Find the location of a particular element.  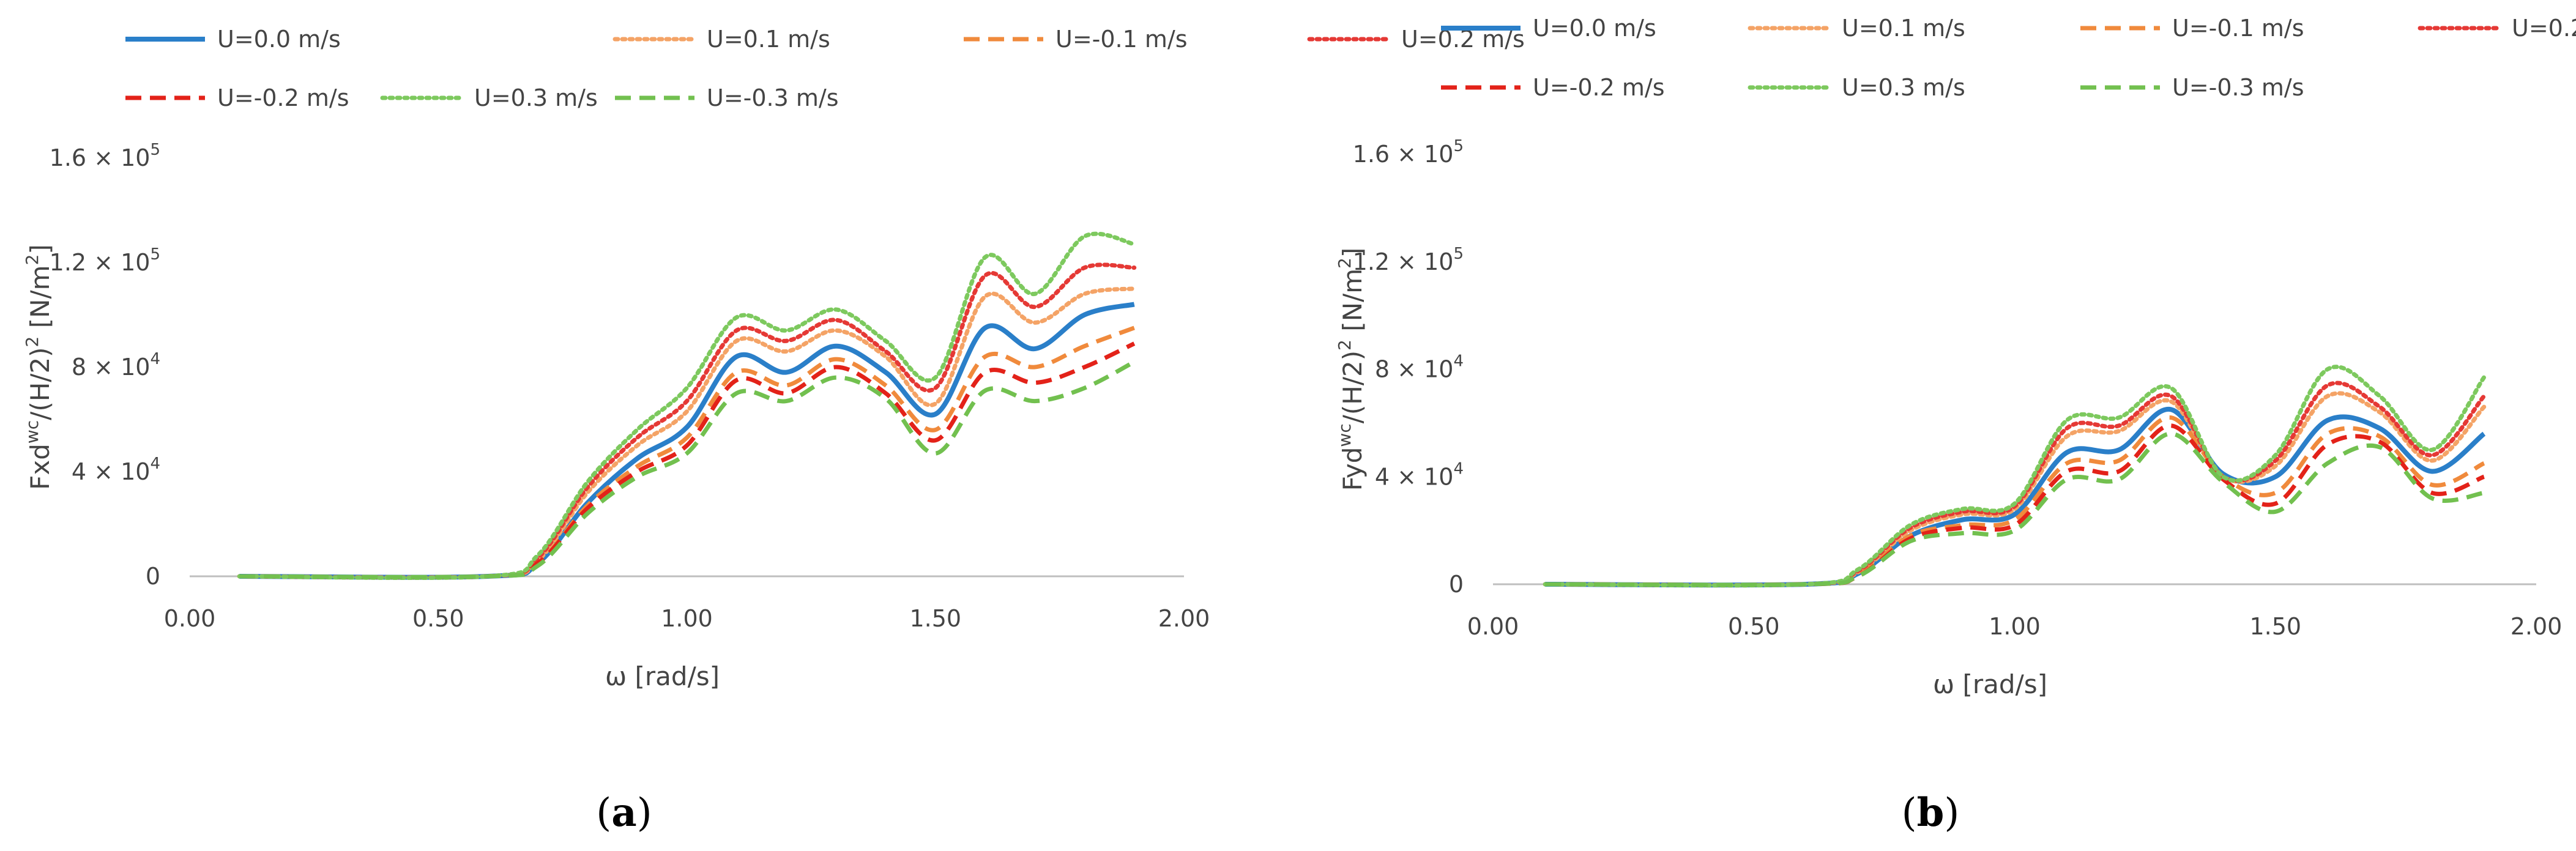

y-axis-label-text: Fxdwc/(H/2)2 [N/m2] is located at coordinates (38, 367).